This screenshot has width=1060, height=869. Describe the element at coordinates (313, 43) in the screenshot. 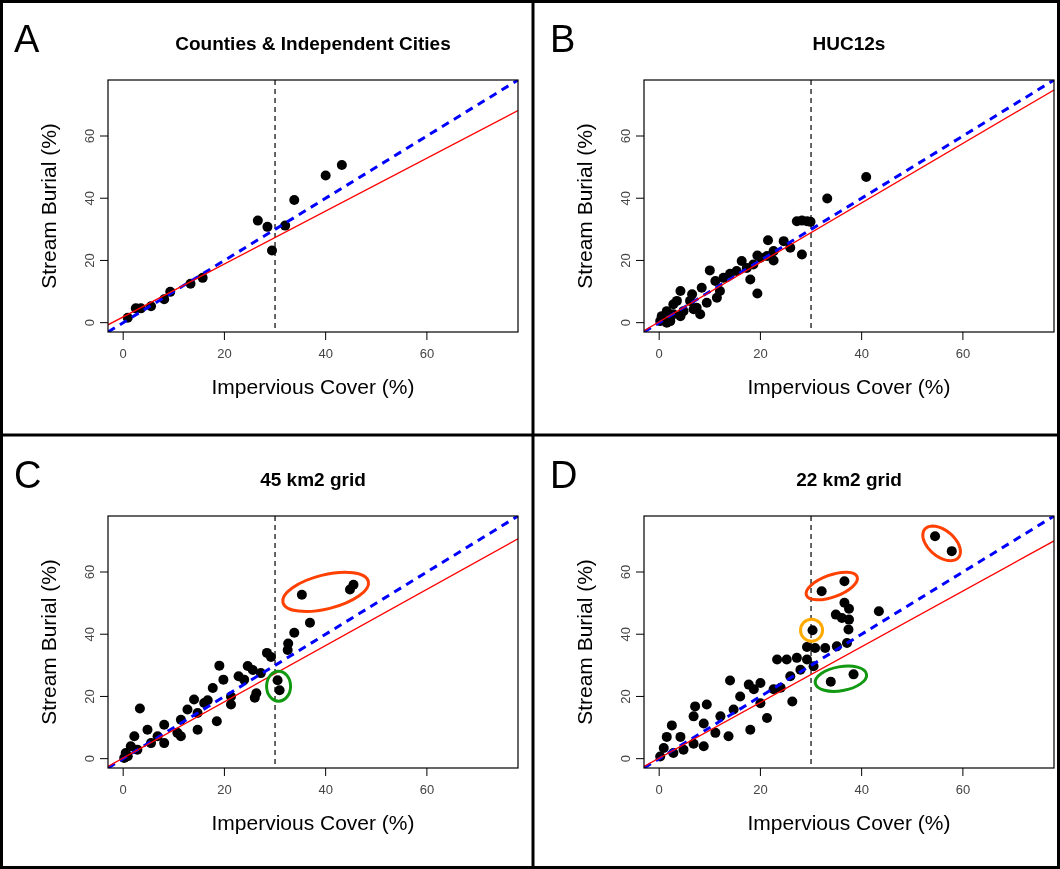

I see `chart-title: Counties & Independent Cities` at that location.